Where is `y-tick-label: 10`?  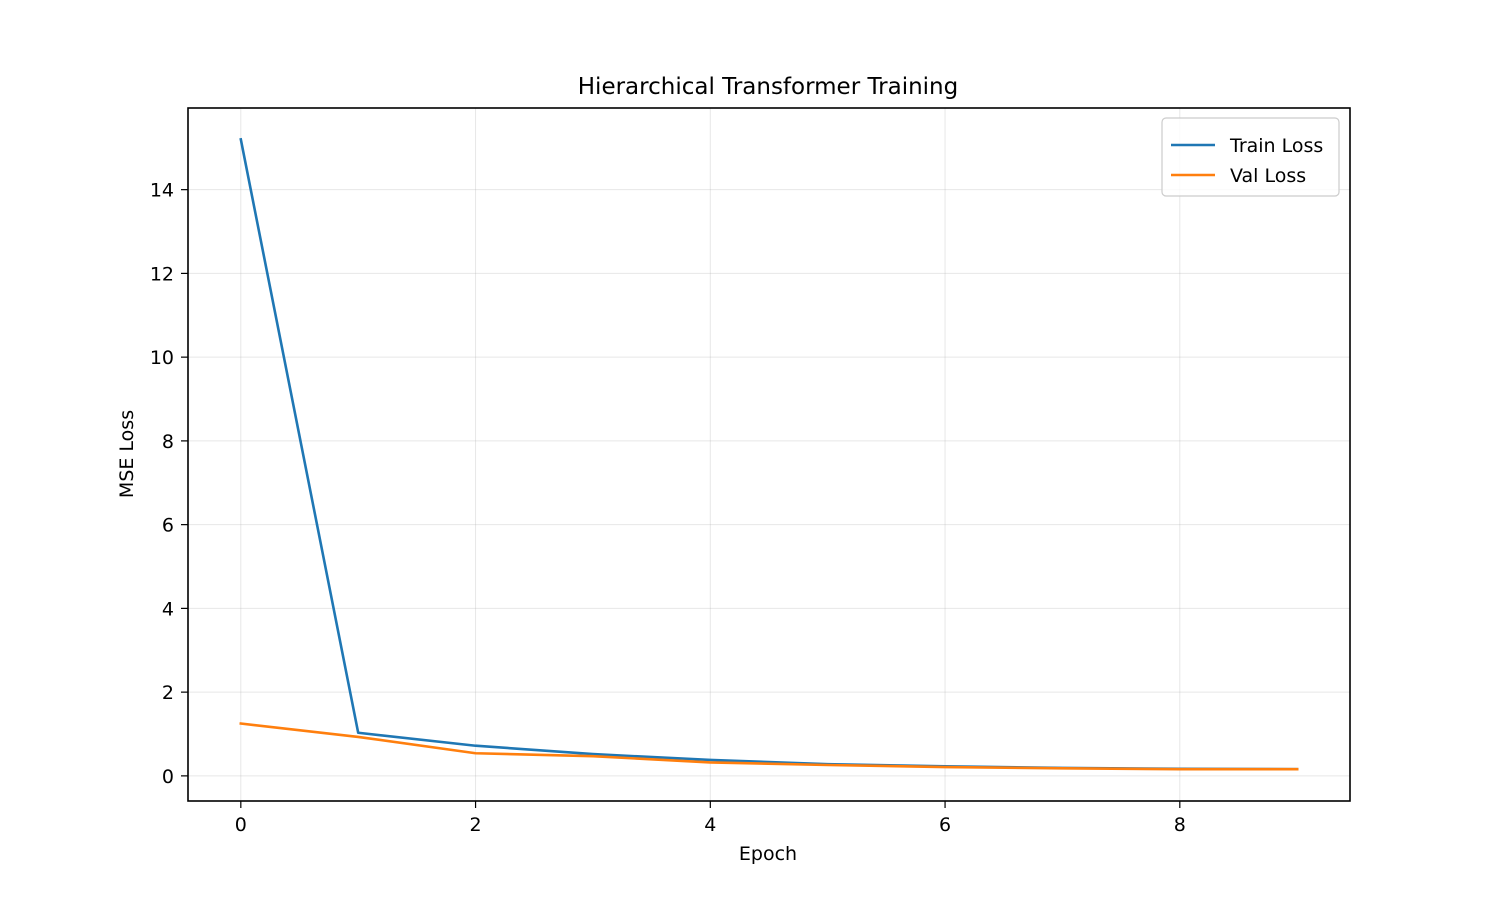 y-tick-label: 10 is located at coordinates (162, 358).